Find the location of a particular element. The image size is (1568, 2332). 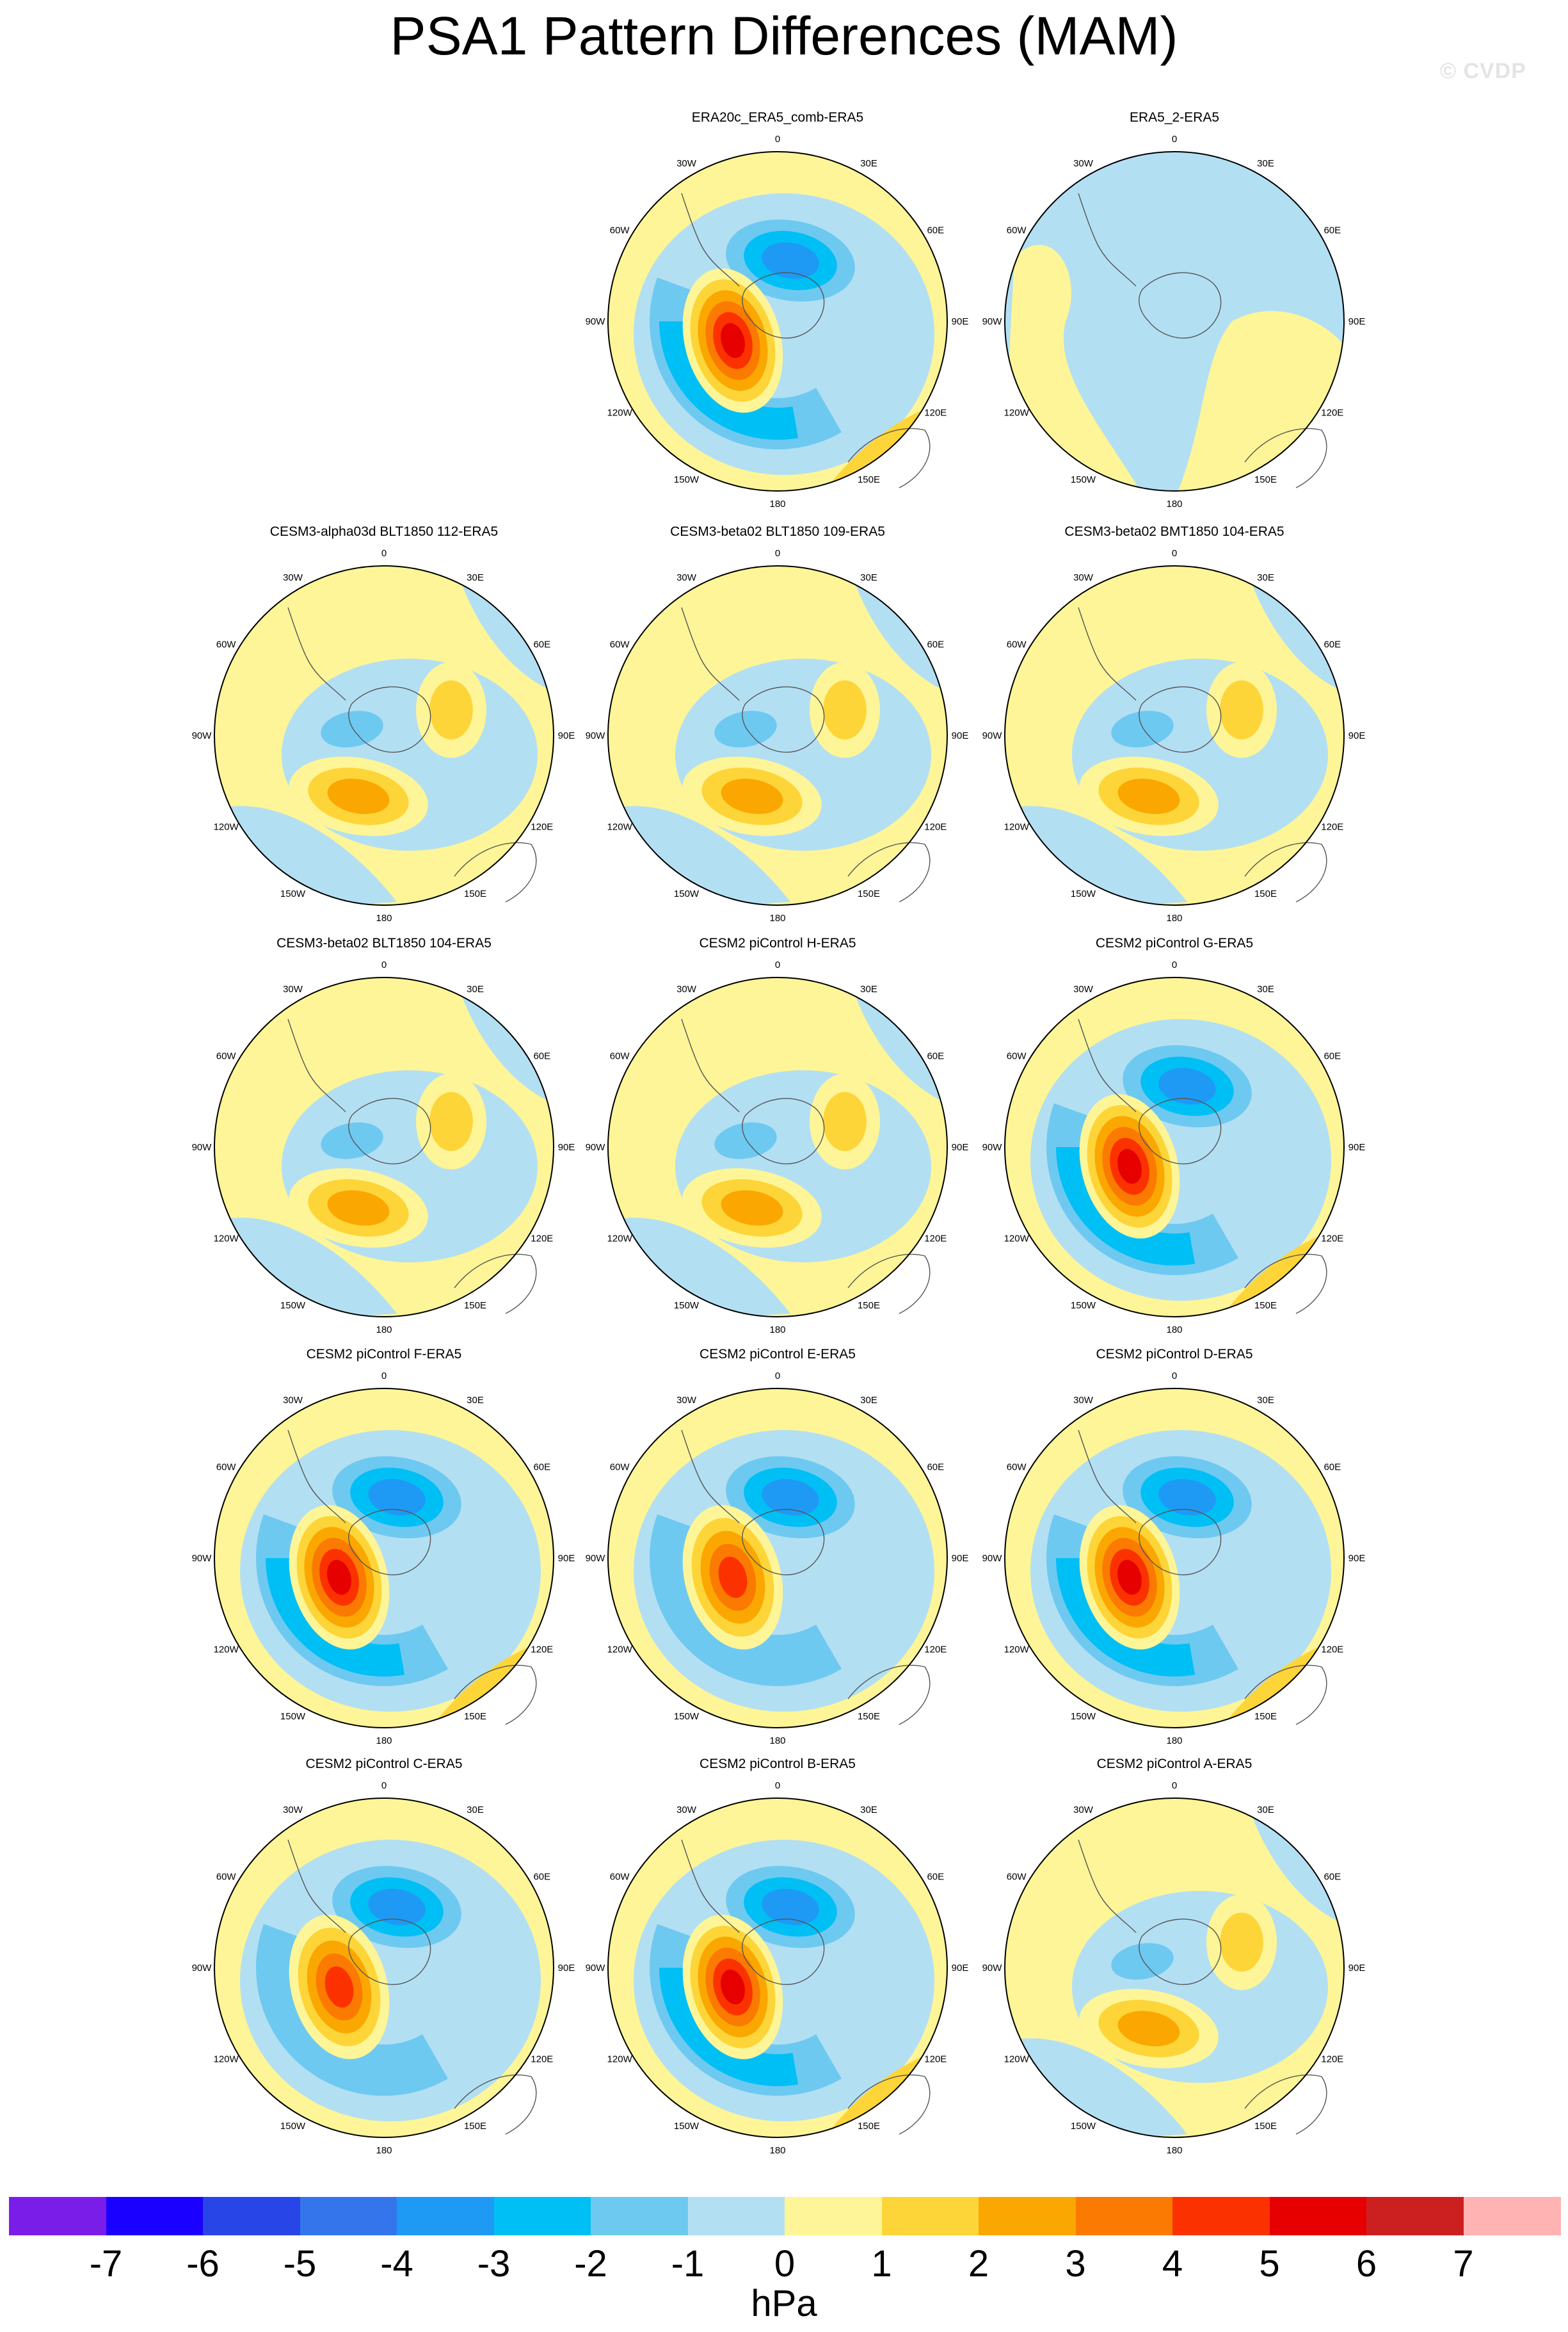

panel-title: CESM2 piControl D-ERA5 is located at coordinates (1174, 1354).